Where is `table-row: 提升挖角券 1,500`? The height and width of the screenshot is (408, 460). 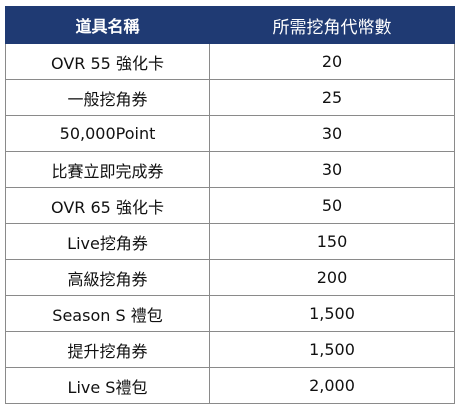 table-row: 提升挖角券 1,500 is located at coordinates (230, 349).